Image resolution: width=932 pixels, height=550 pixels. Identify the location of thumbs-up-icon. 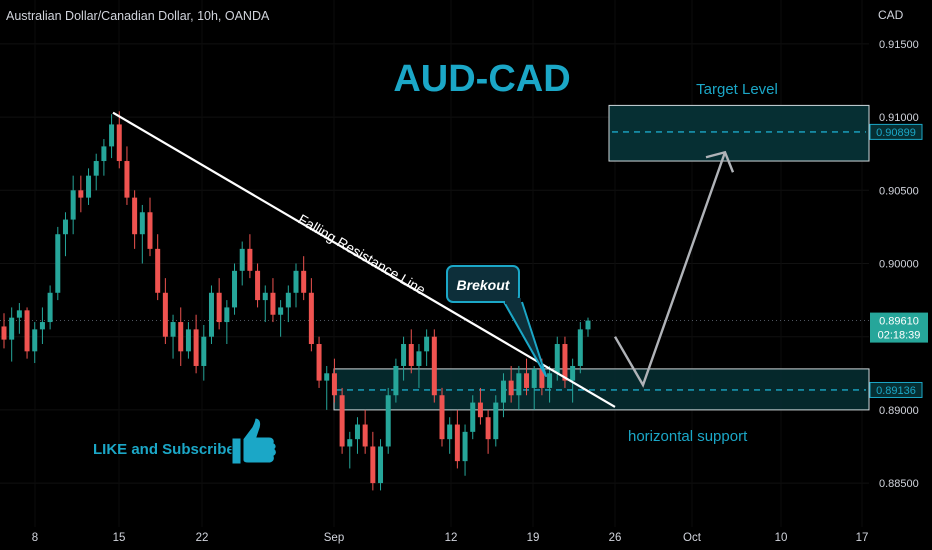
(254, 441).